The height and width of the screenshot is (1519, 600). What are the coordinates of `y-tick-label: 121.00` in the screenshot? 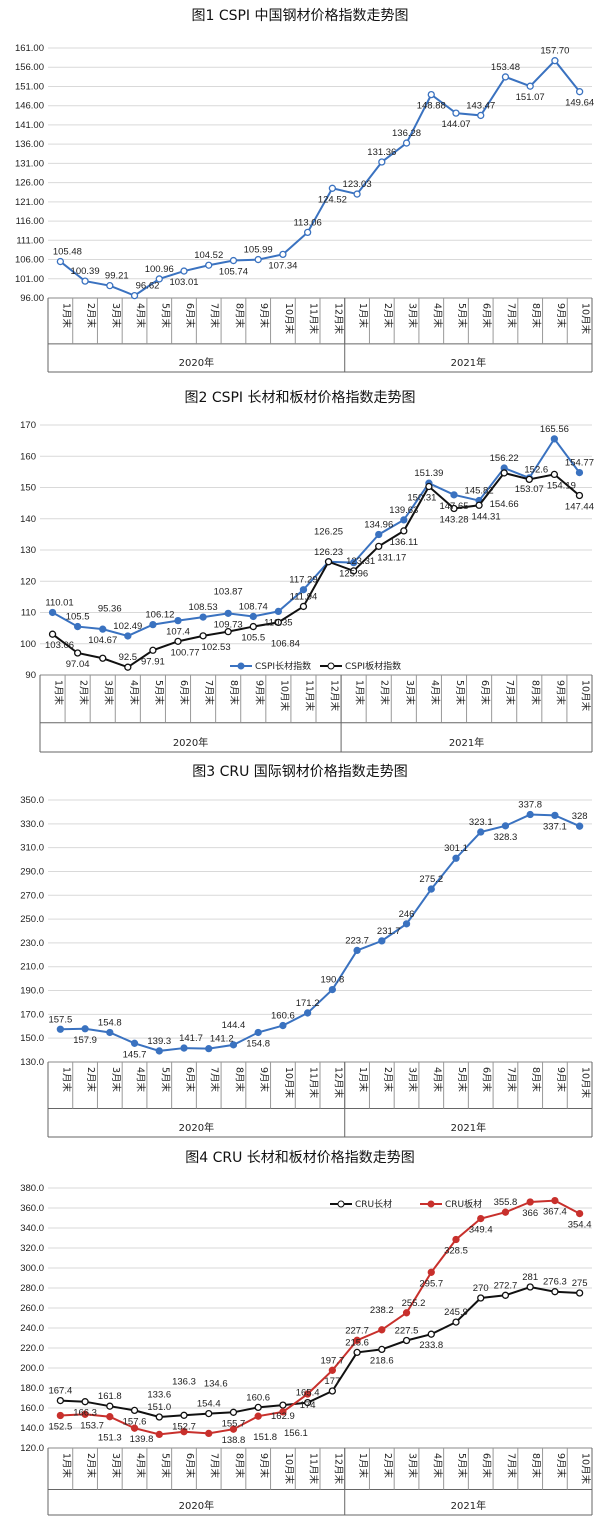 It's located at (29, 202).